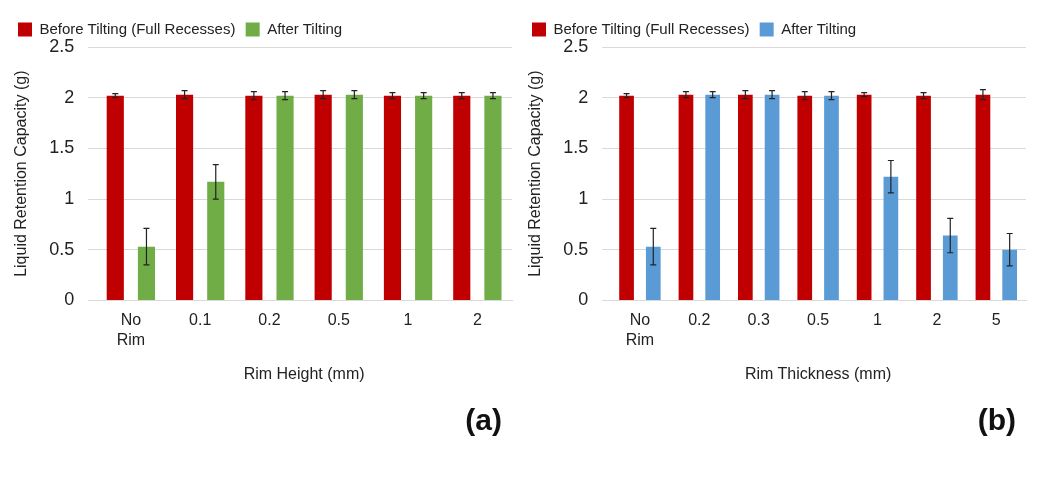 The image size is (1045, 487). I want to click on x-tick-label: 0.3, so click(758, 320).